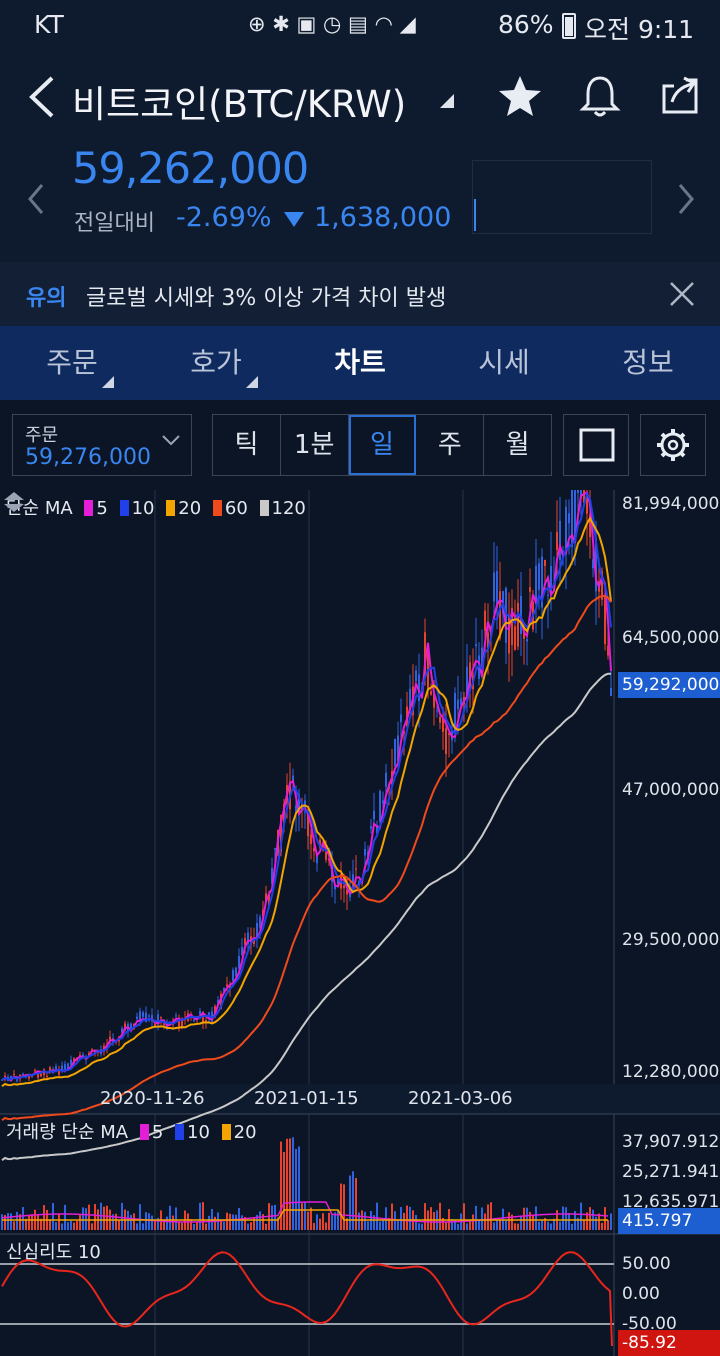  What do you see at coordinates (673, 445) in the screenshot?
I see `chart-settings-button` at bounding box center [673, 445].